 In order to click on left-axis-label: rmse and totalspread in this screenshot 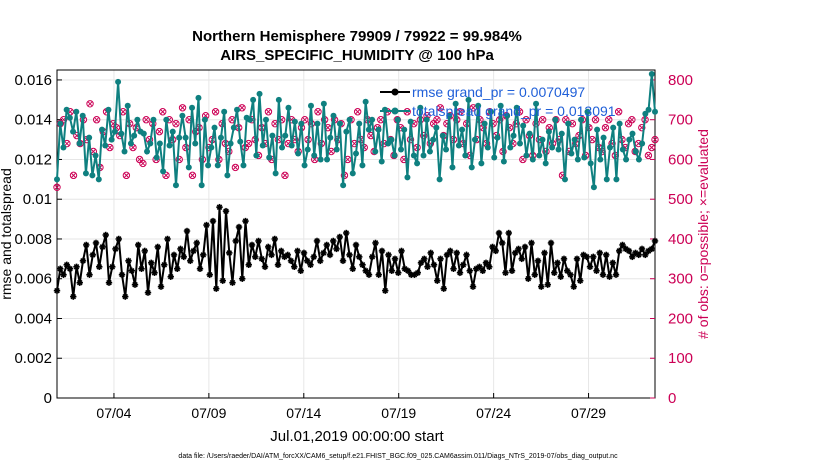, I will do `click(7, 234)`.